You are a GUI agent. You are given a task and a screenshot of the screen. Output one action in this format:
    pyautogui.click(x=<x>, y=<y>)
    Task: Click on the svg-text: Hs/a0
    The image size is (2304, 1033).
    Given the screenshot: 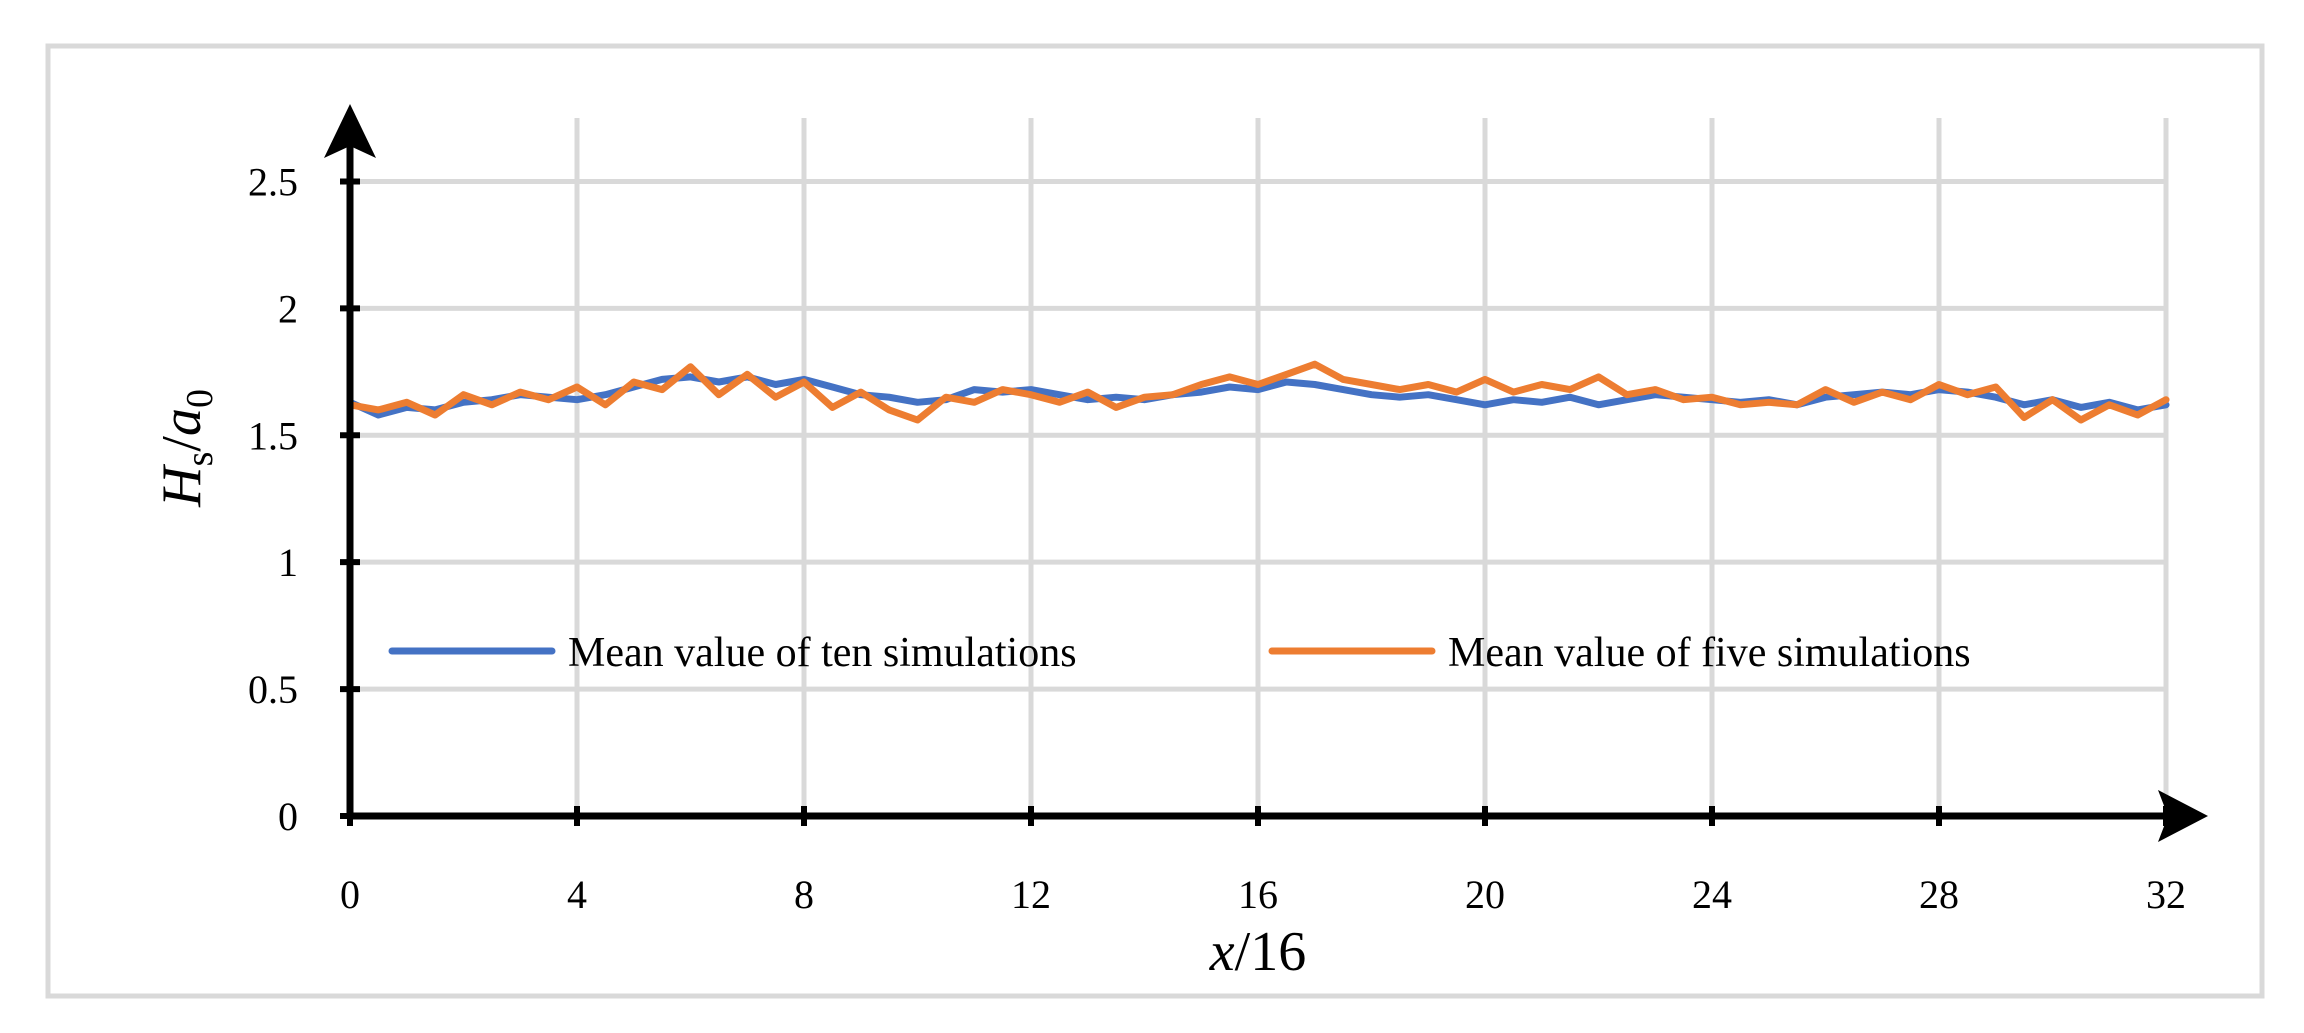 What is the action you would take?
    pyautogui.click(x=186, y=448)
    